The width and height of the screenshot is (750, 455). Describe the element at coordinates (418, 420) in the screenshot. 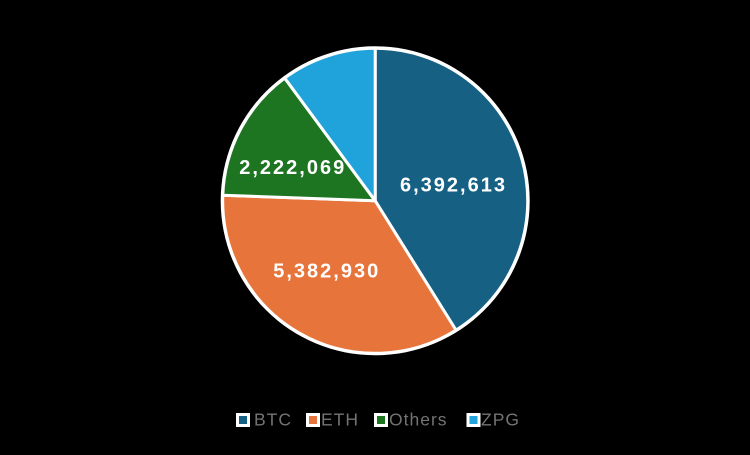

I see `svg-text: Others` at that location.